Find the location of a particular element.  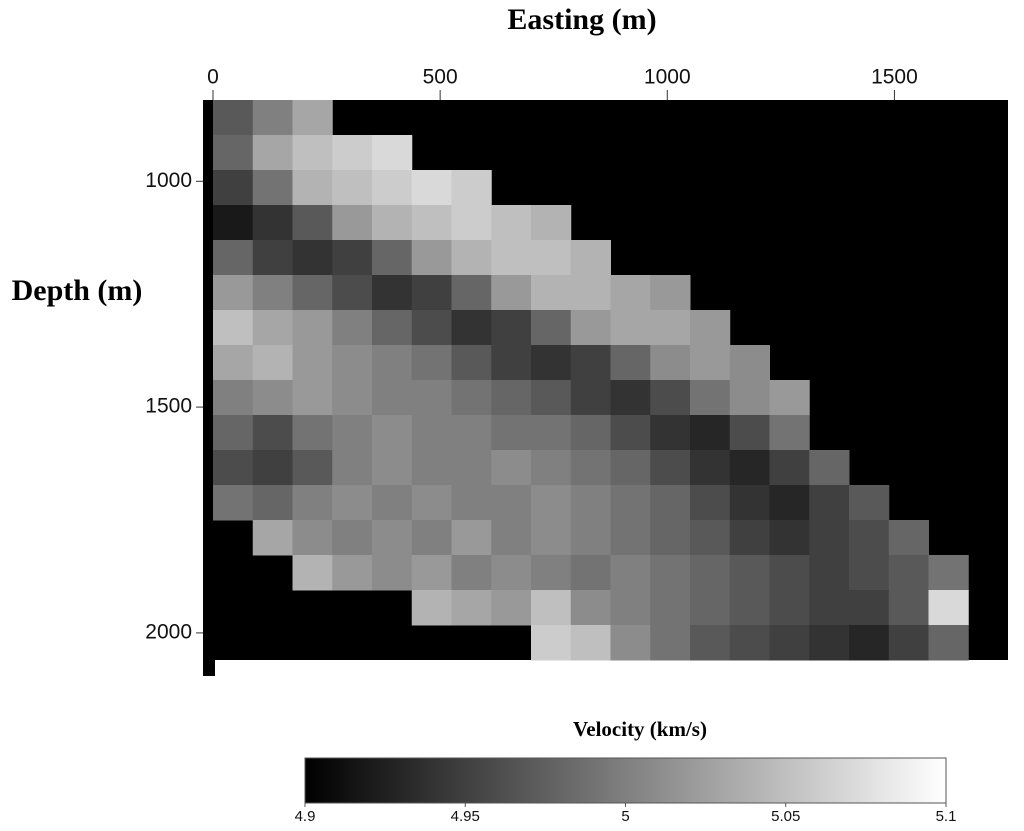

x-axis-title: Easting (m) is located at coordinates (581, 19).